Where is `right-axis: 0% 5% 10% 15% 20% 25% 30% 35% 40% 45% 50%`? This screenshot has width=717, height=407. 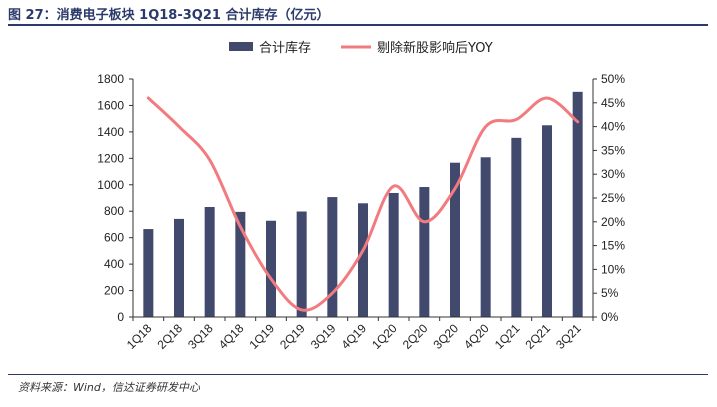
right-axis: 0% 5% 10% 15% 20% 25% 30% 35% 40% 45% 50% is located at coordinates (608, 198).